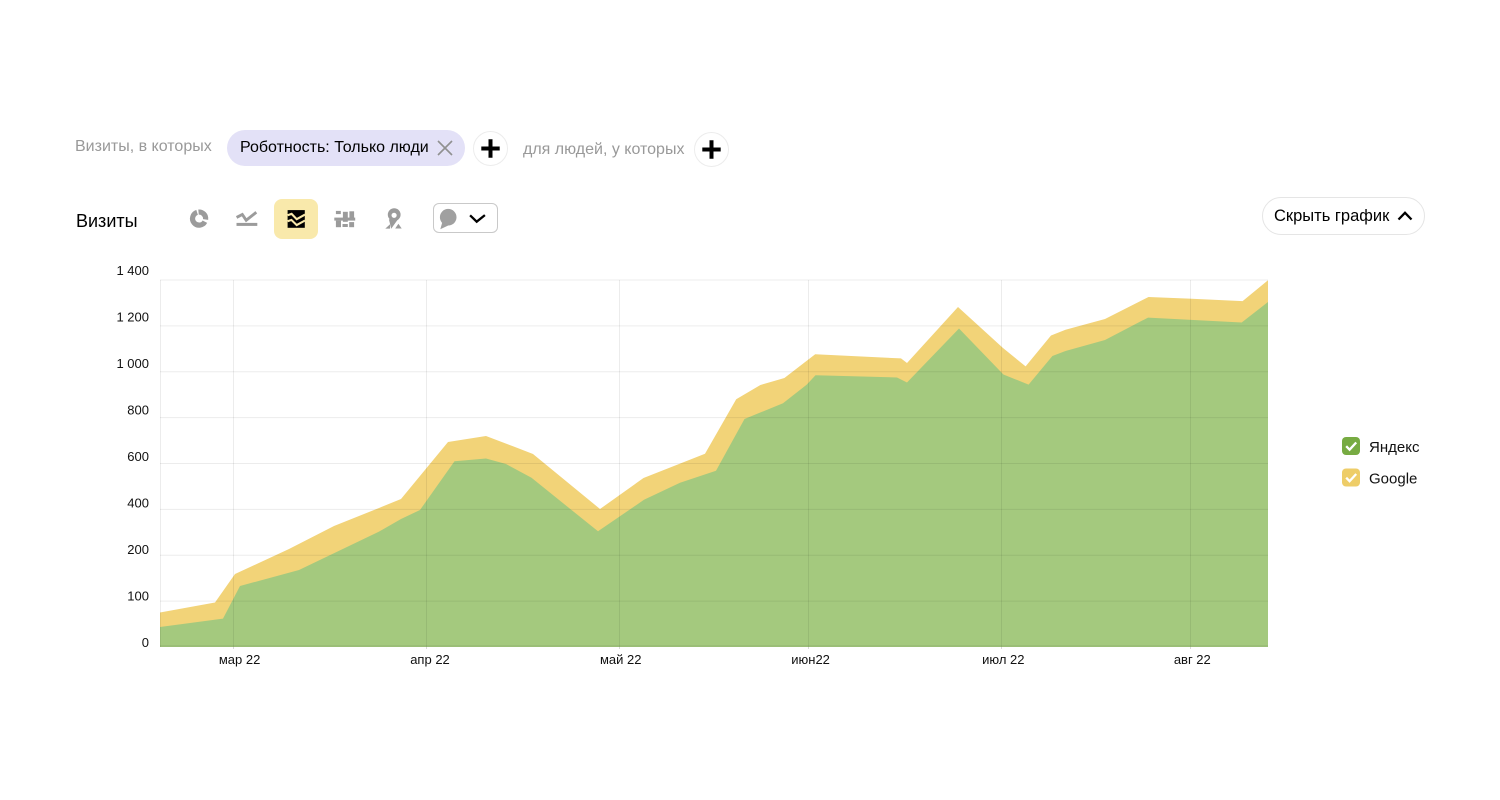  Describe the element at coordinates (138, 456) in the screenshot. I see `svg-text: 600` at that location.